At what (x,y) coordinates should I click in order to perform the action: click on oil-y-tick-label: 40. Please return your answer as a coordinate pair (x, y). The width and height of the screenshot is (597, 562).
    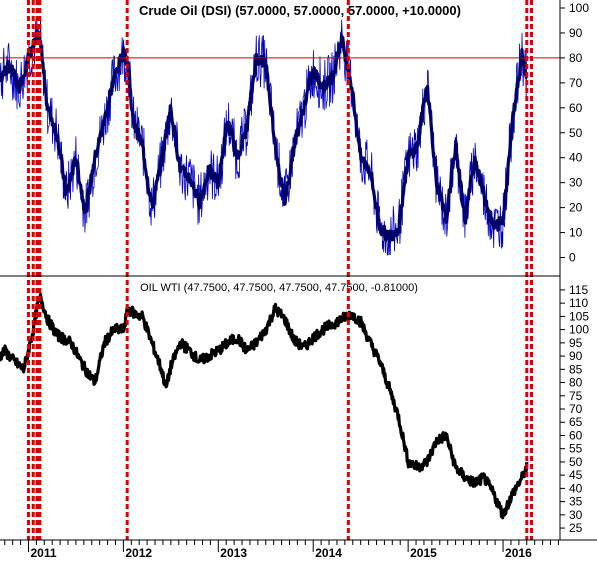
    Looking at the image, I should click on (576, 488).